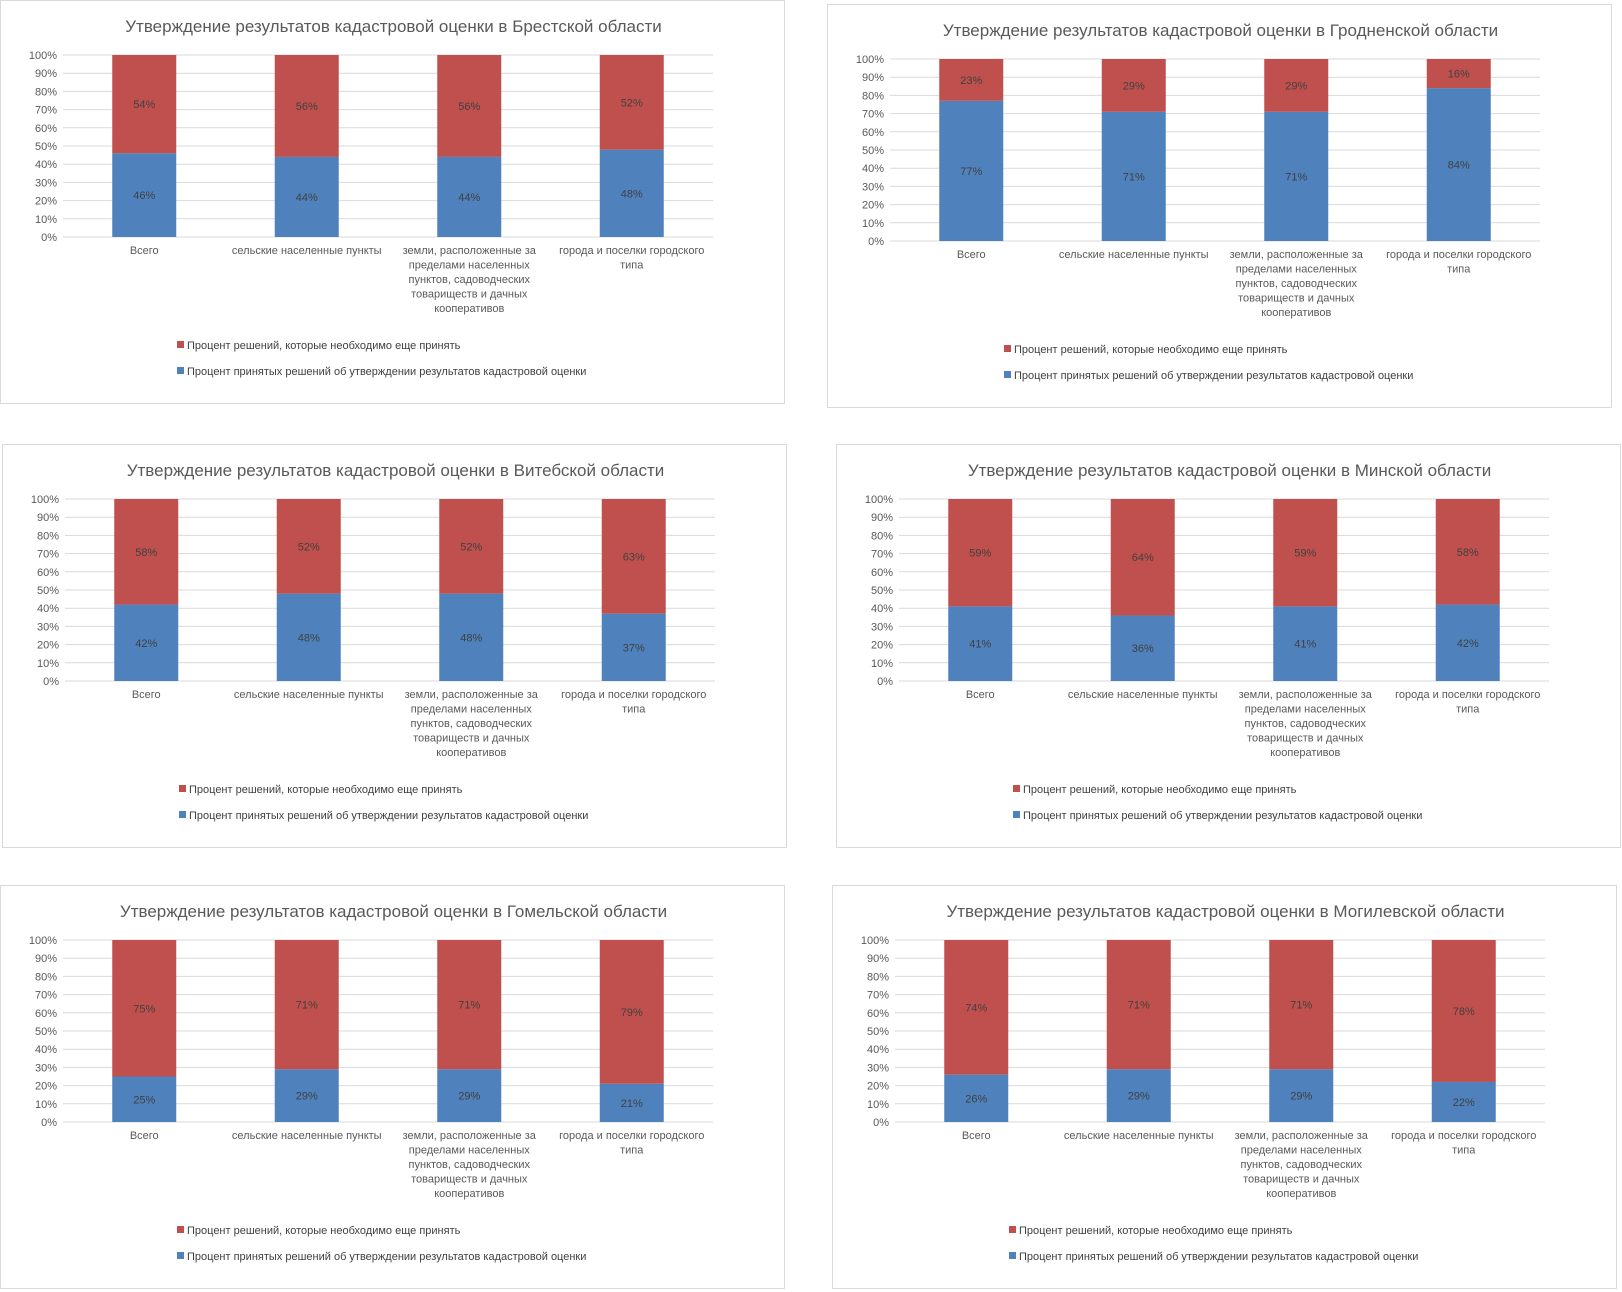 The width and height of the screenshot is (1622, 1292). Describe the element at coordinates (48, 646) in the screenshot. I see `y-tick-label: 20%` at that location.